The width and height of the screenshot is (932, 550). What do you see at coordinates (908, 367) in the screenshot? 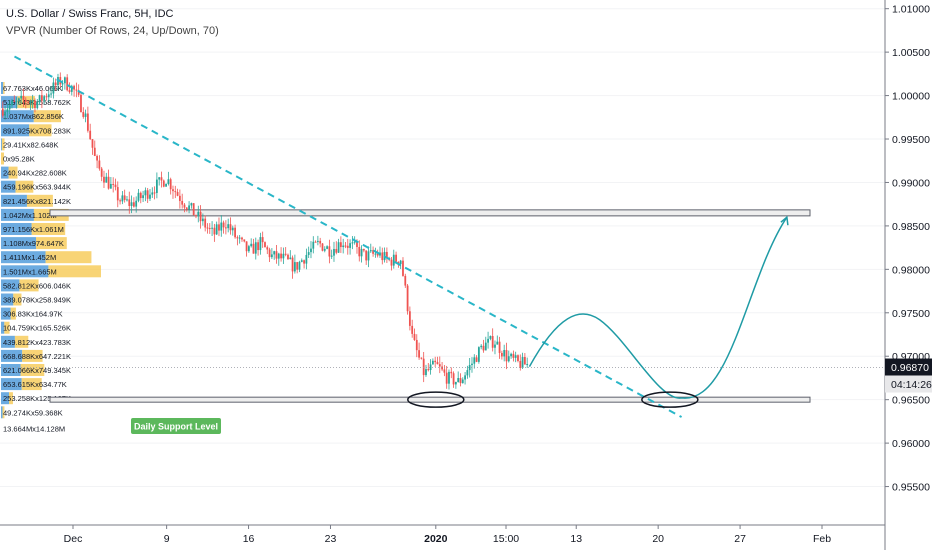
I see `last-price-tag` at bounding box center [908, 367].